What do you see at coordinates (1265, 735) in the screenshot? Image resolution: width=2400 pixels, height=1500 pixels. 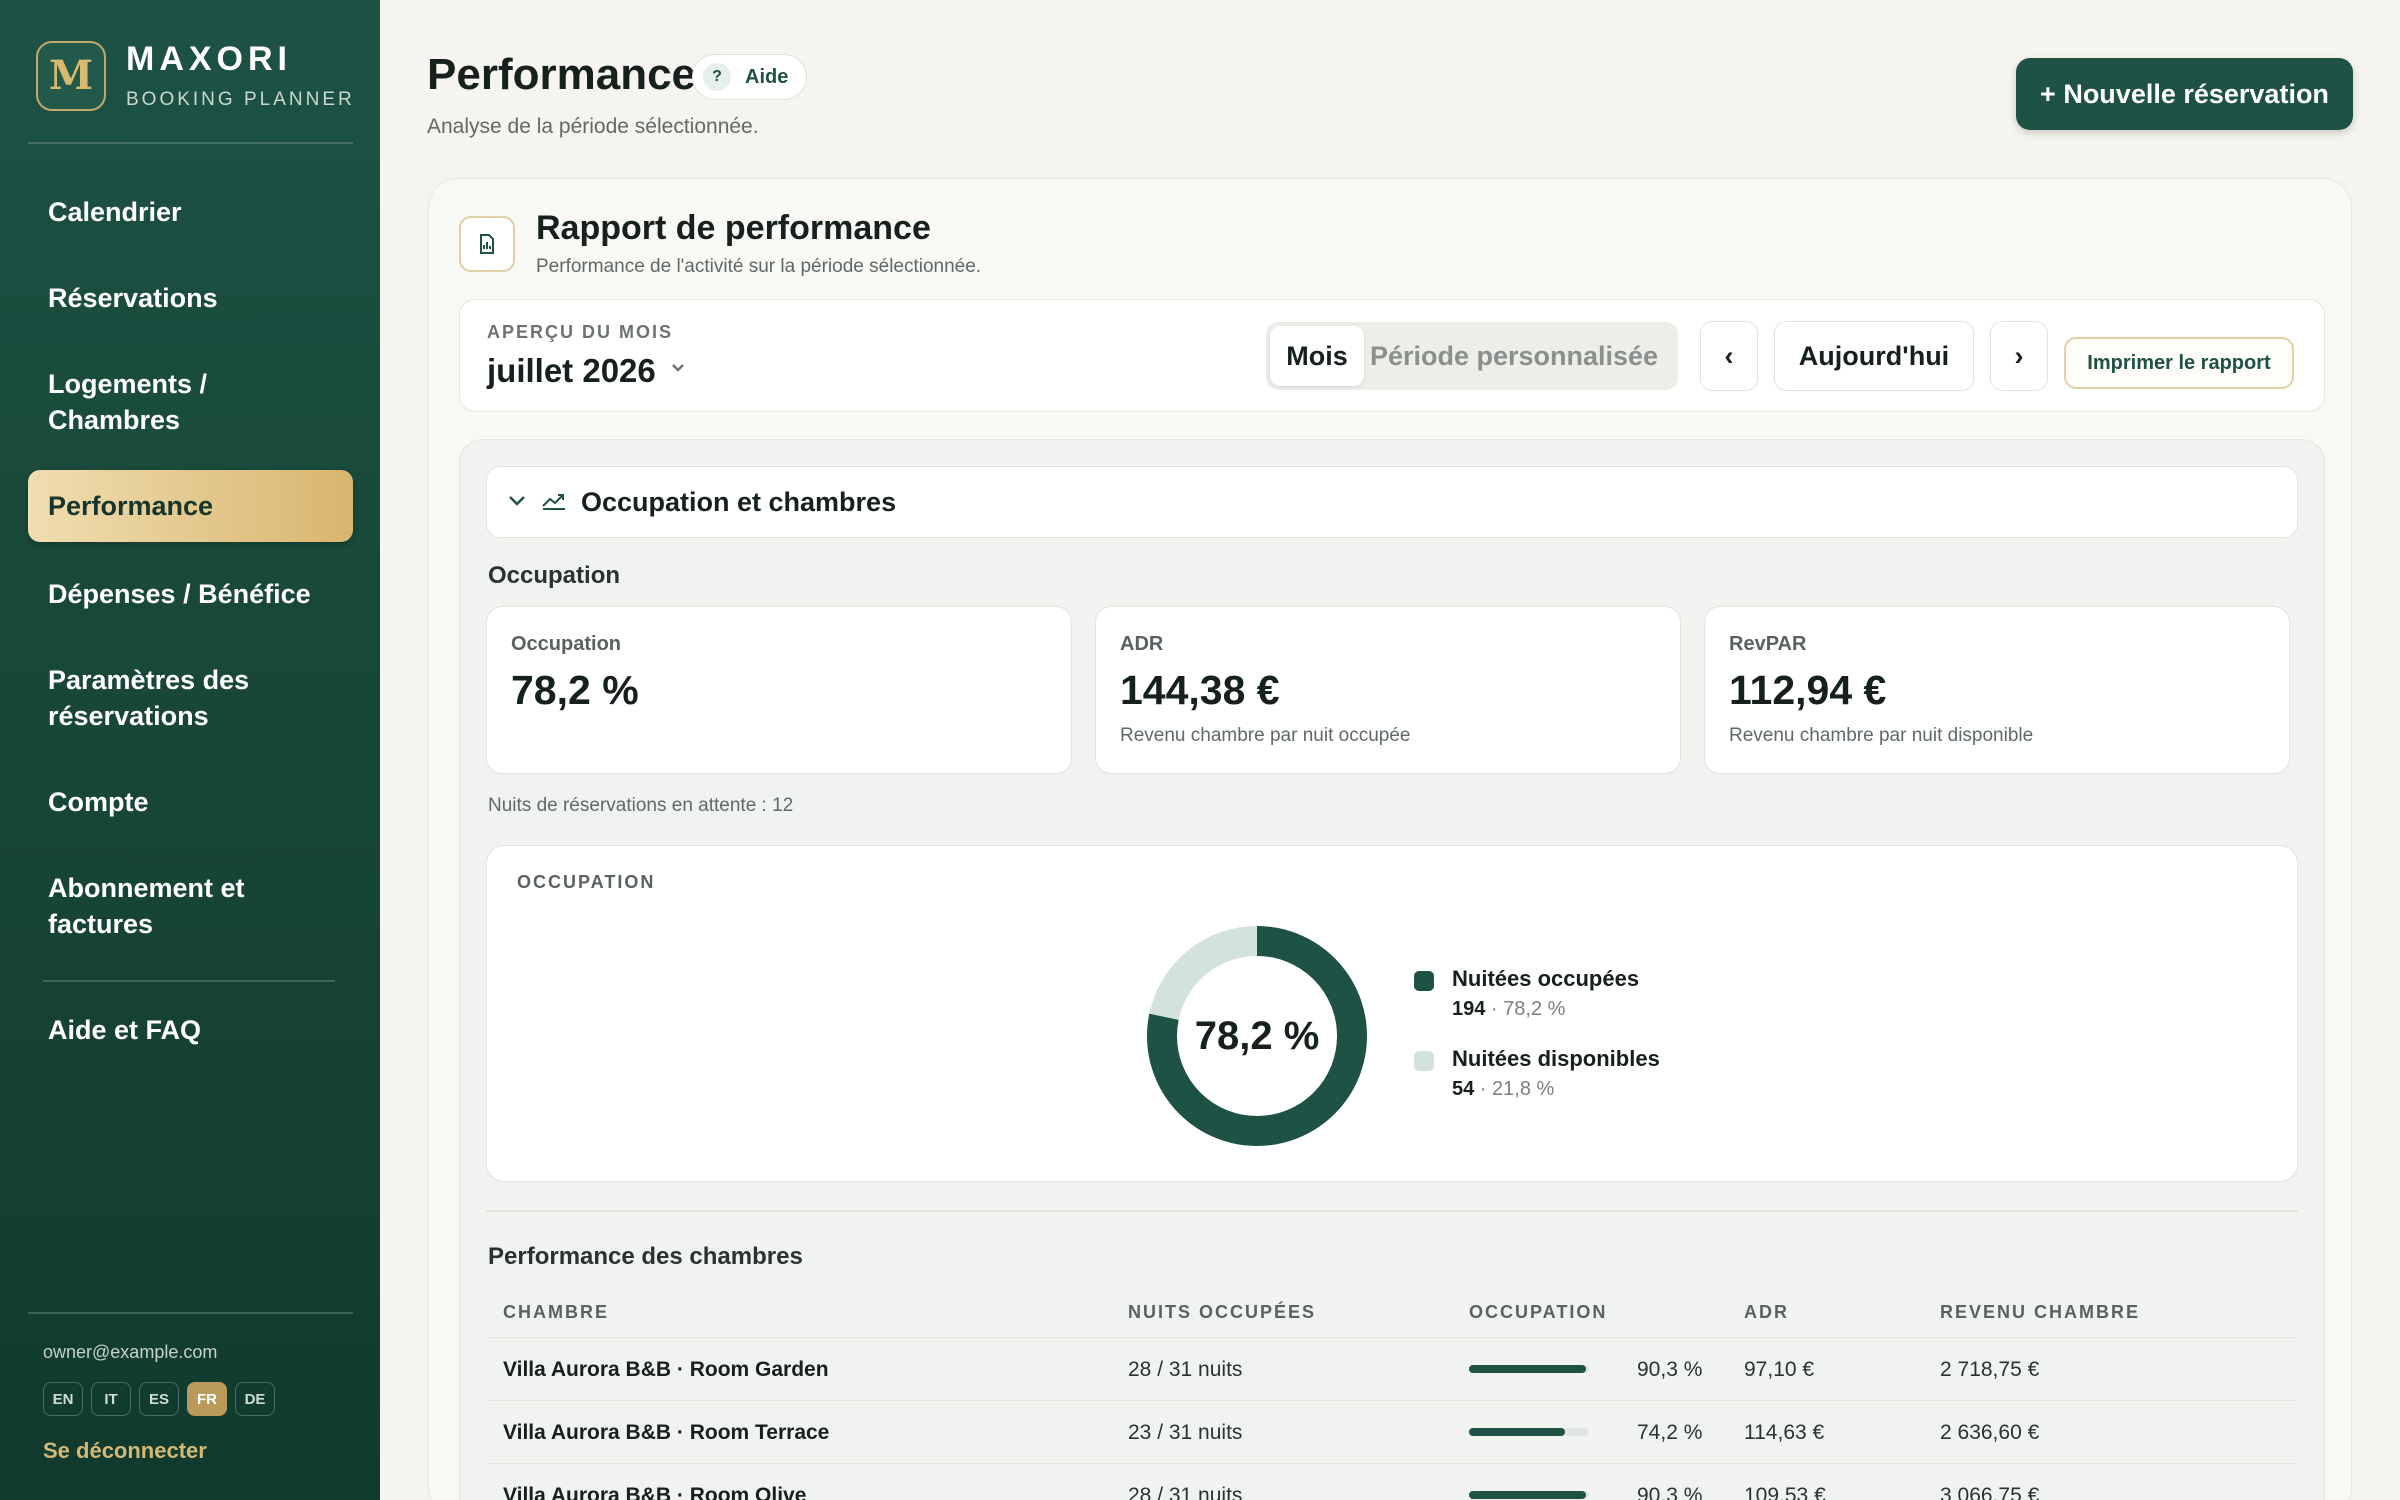 I see `kpi-description: Revenu chambre par nuit occupée` at bounding box center [1265, 735].